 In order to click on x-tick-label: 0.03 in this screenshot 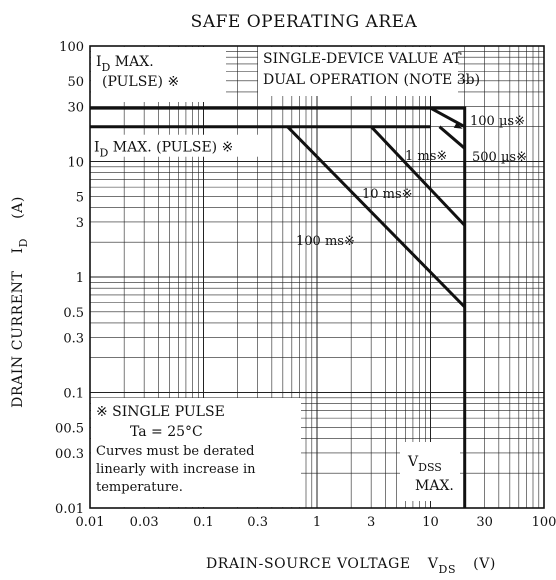, I will do `click(144, 522)`.